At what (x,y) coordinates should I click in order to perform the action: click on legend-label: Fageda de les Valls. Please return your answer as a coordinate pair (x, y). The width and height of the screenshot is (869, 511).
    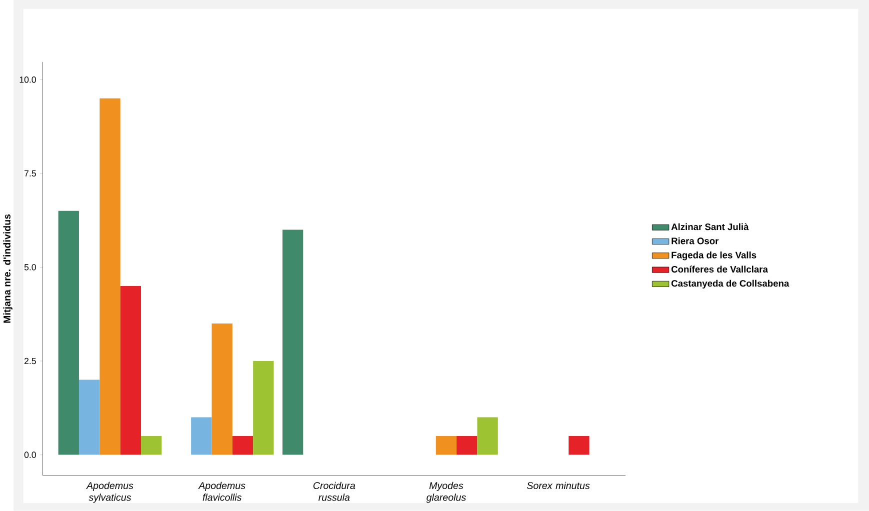
    Looking at the image, I should click on (714, 256).